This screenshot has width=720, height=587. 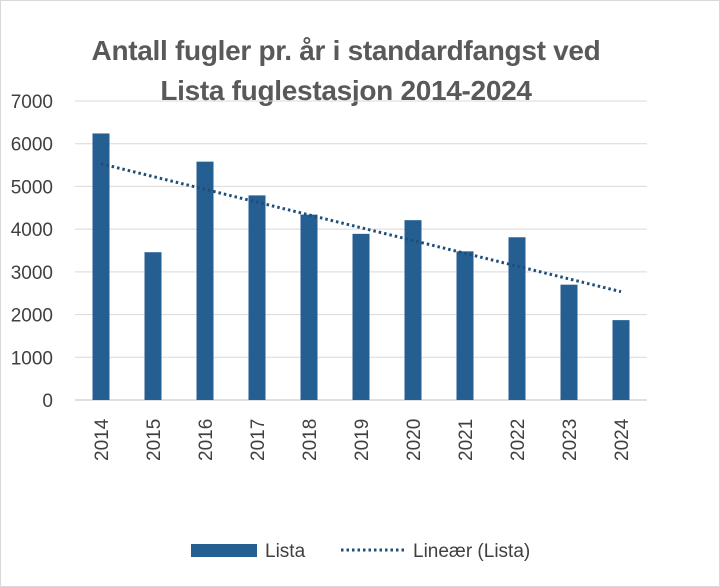 What do you see at coordinates (517, 318) in the screenshot?
I see `bar-2022` at bounding box center [517, 318].